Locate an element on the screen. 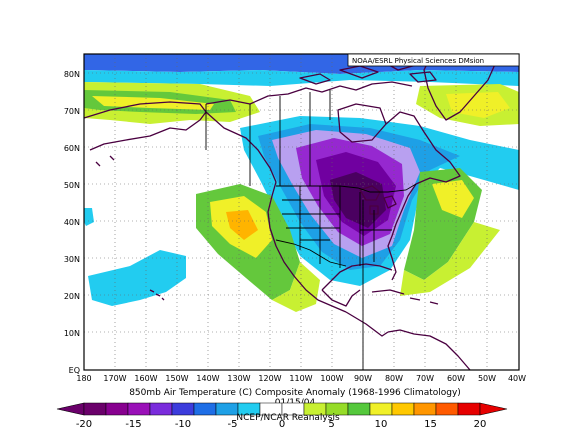  shade-atlantic-yellow is located at coordinates (453, 199).